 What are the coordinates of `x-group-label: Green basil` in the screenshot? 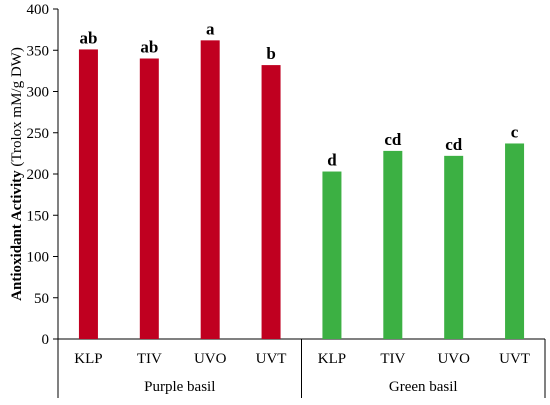 It's located at (423, 387).